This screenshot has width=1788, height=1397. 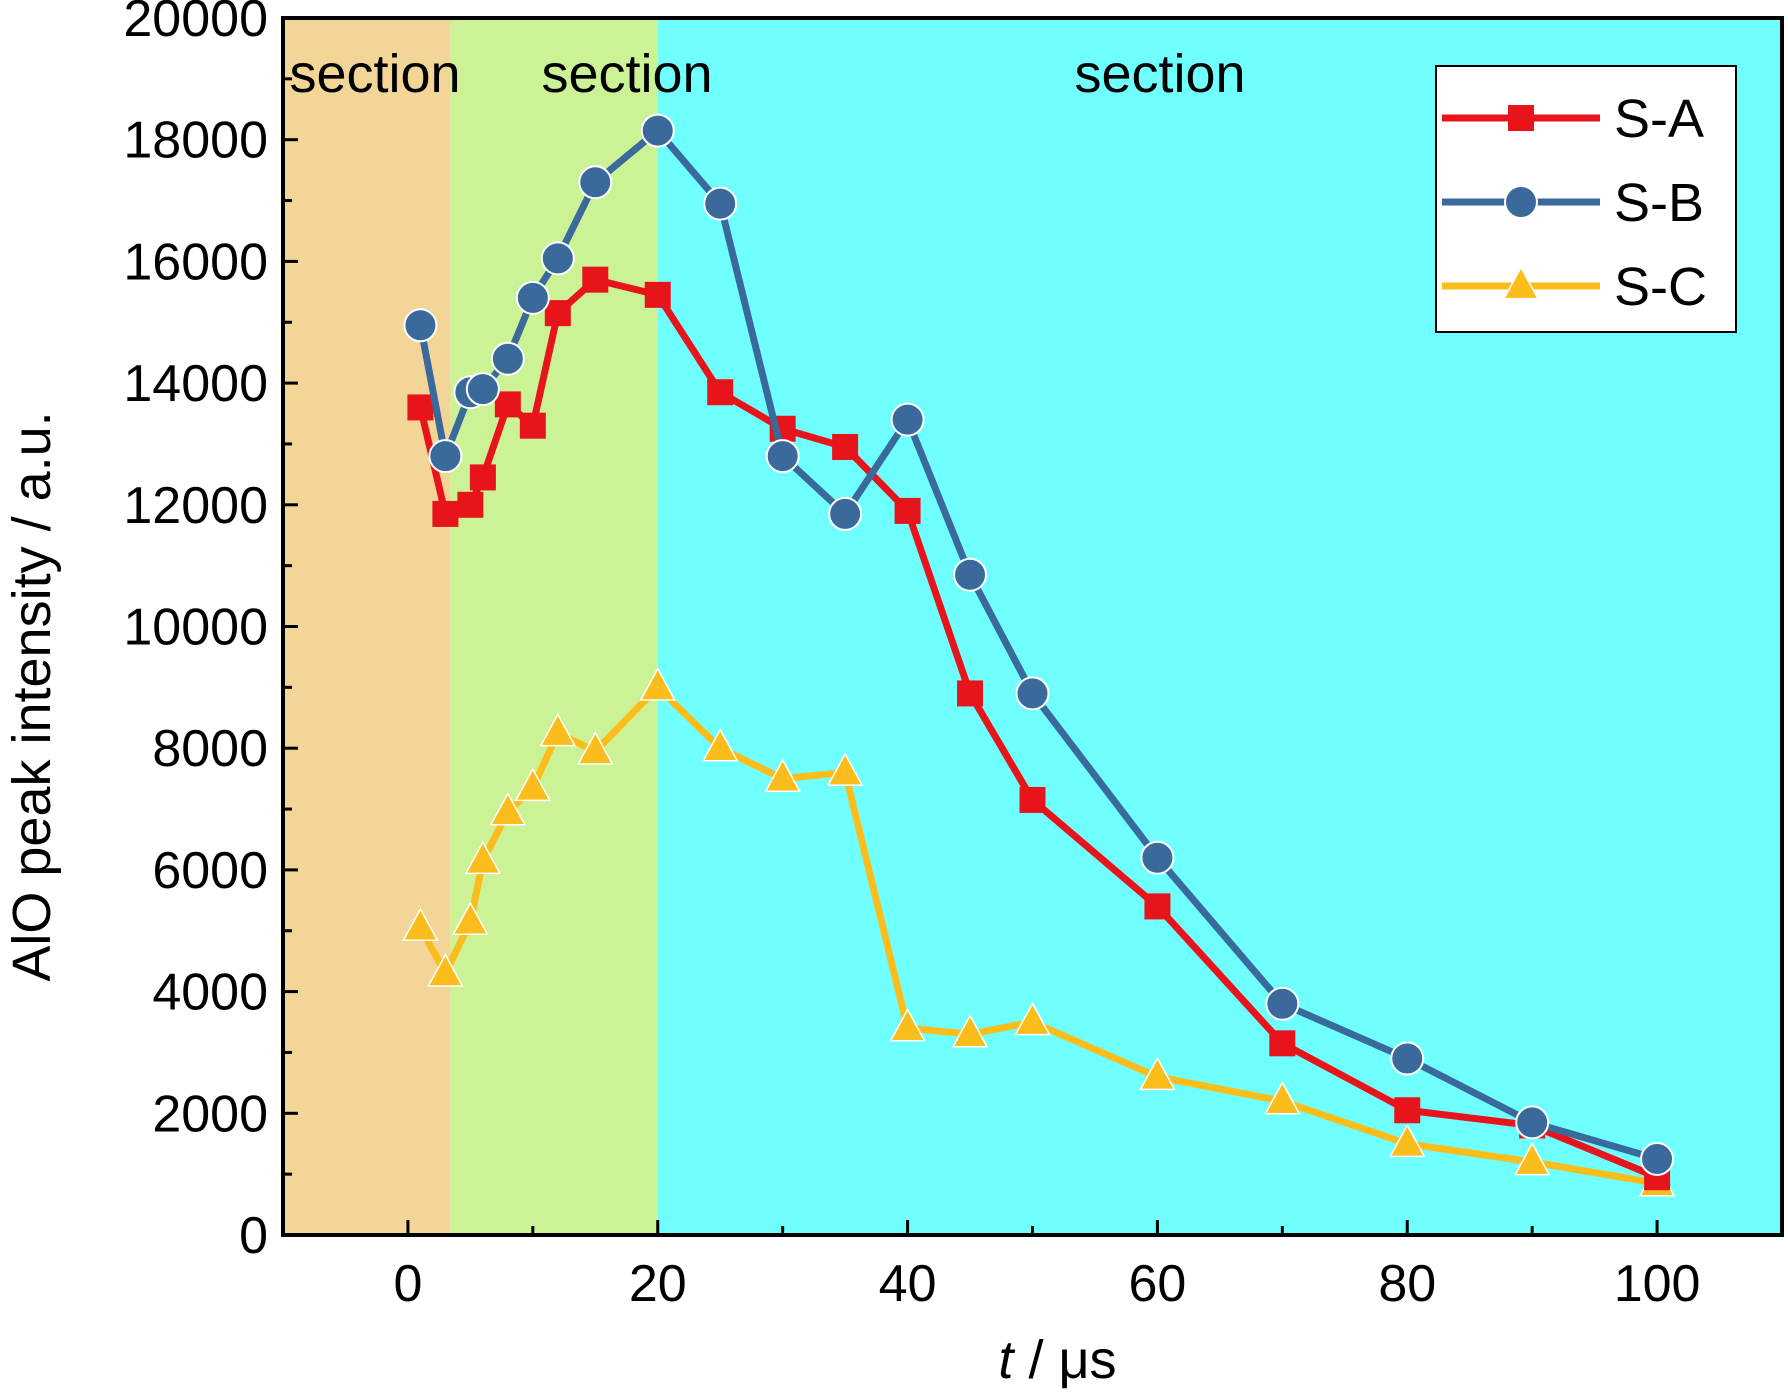 What do you see at coordinates (908, 1284) in the screenshot?
I see `x-tick-label: 40` at bounding box center [908, 1284].